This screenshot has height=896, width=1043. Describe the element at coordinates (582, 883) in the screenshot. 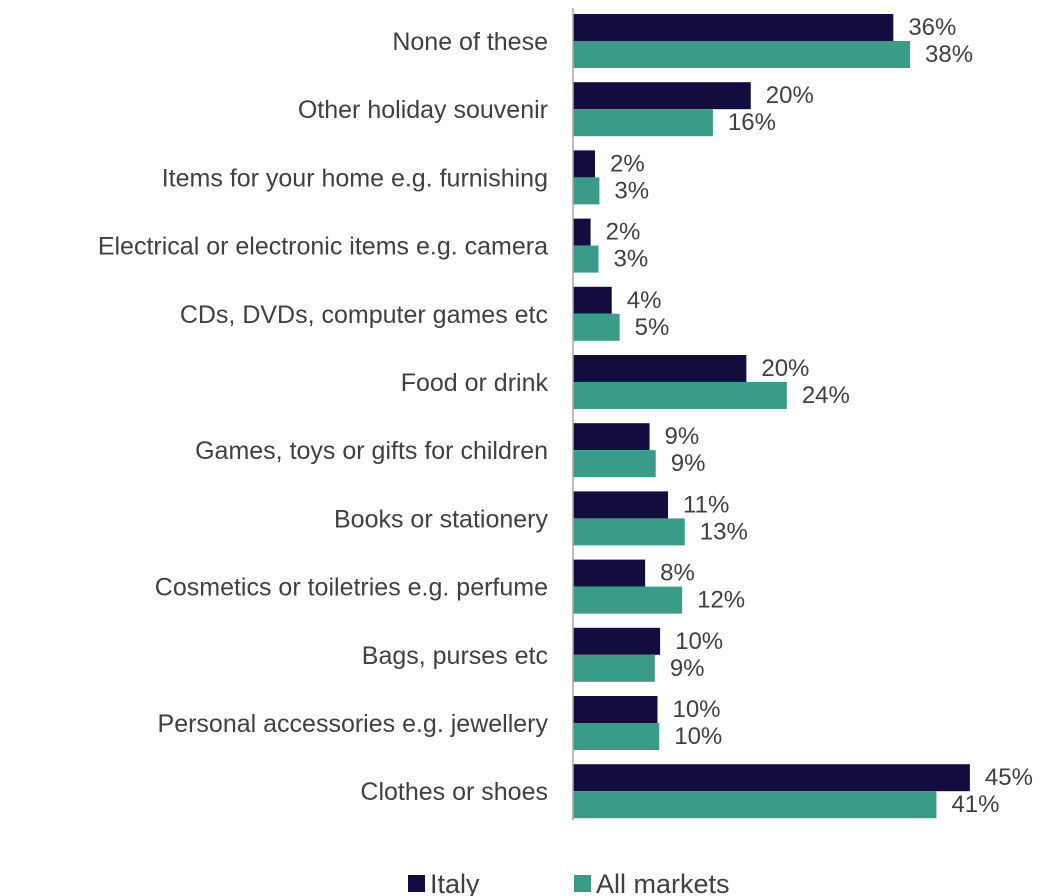

I see `legend-swatch-all-markets` at that location.